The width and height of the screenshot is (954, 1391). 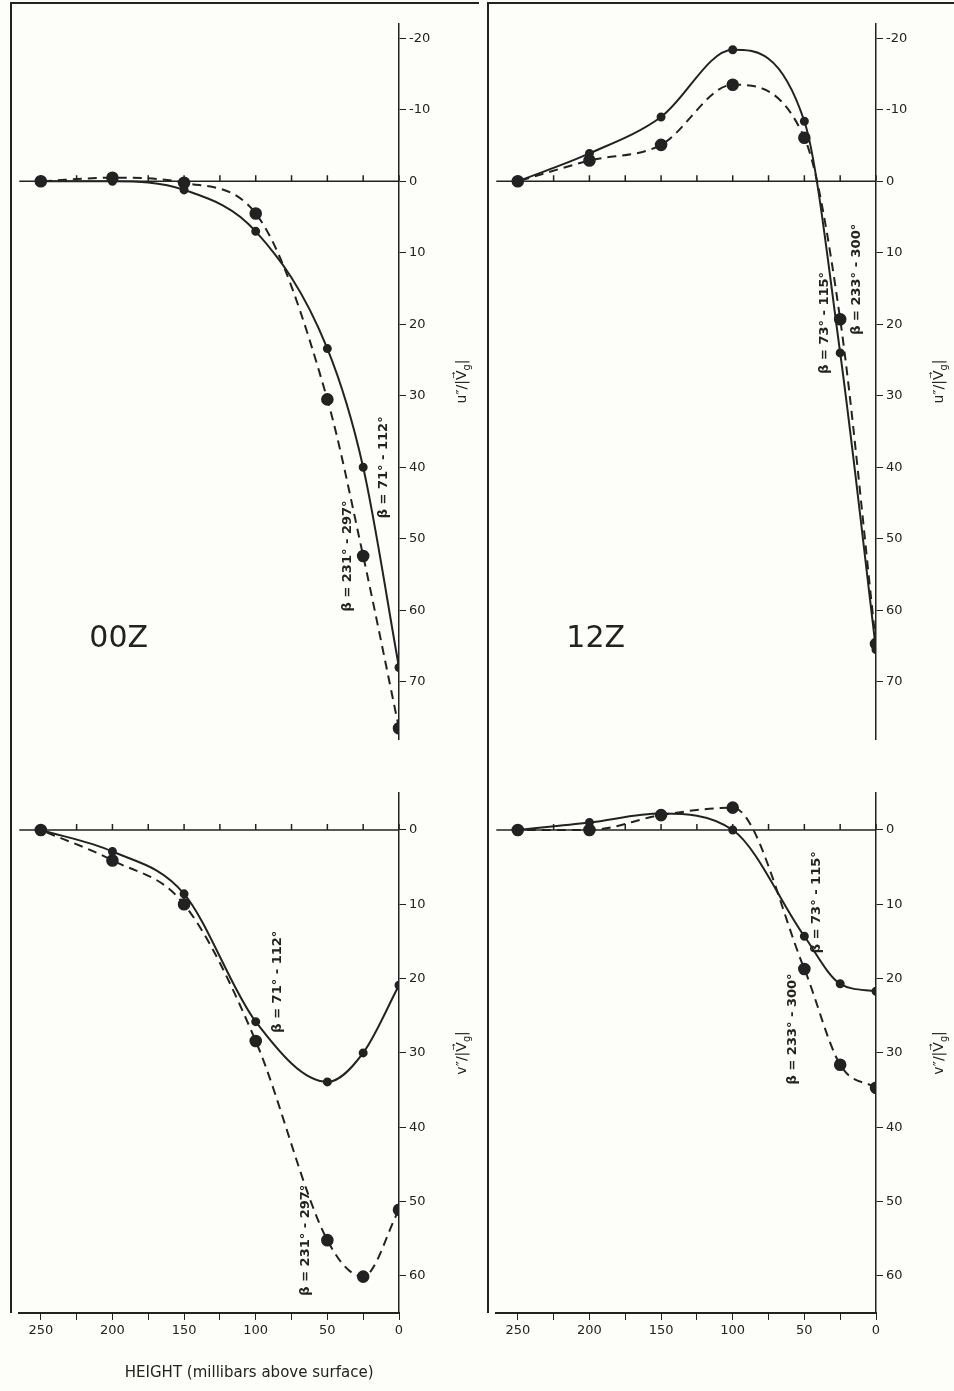 I want to click on text: 00Z, so click(x=119, y=636).